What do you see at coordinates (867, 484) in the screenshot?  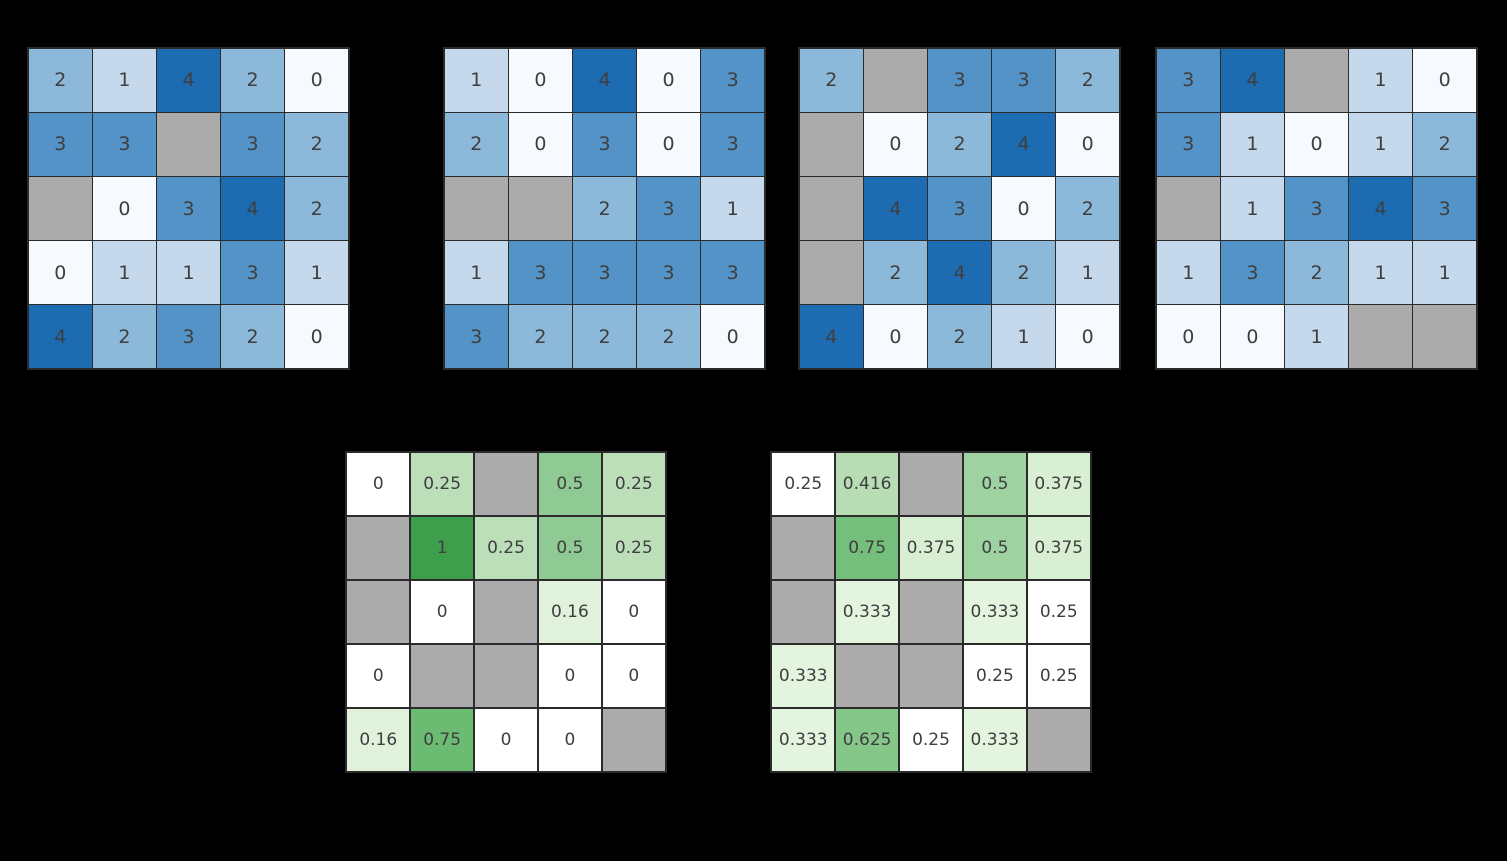 I see `heatmap-cell: 0.416` at bounding box center [867, 484].